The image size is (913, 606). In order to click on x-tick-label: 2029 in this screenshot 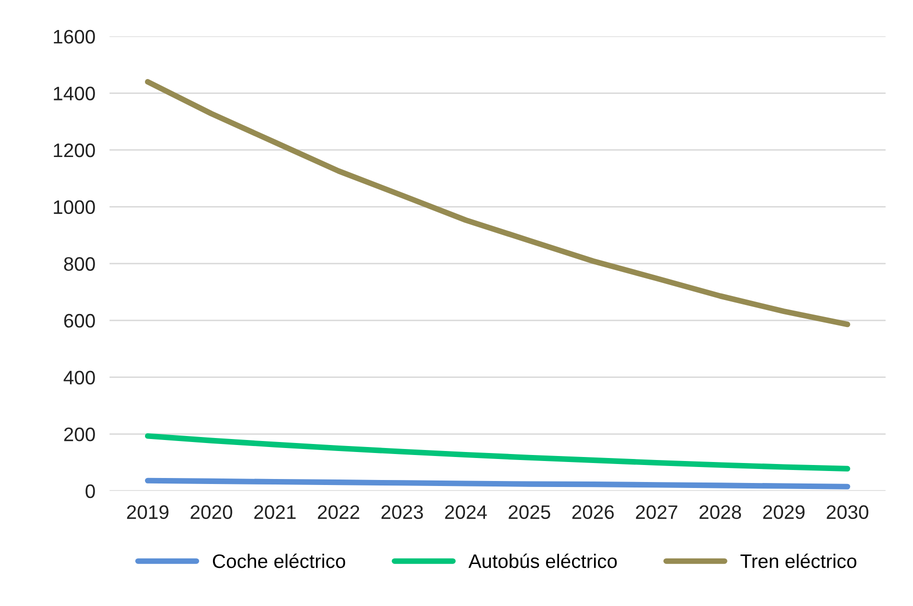, I will do `click(784, 512)`.